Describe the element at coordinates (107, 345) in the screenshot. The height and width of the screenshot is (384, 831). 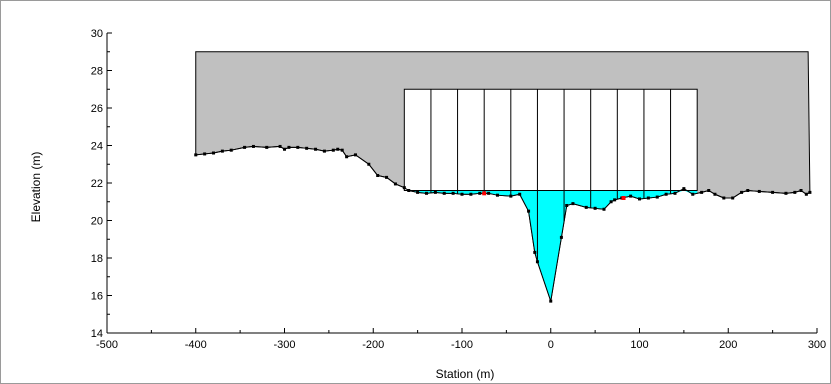
I see `x-tick-label: -500` at that location.